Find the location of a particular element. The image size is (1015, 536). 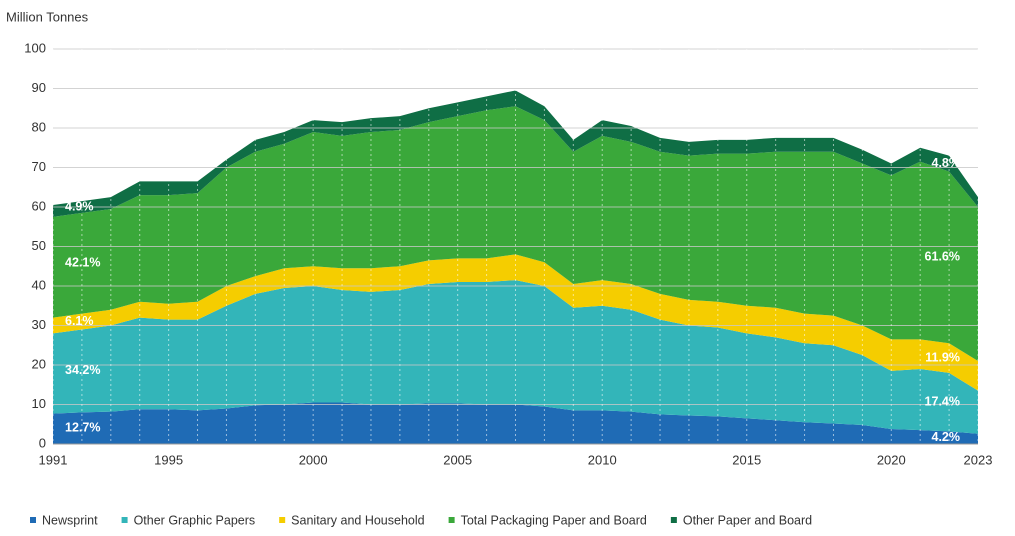

y-tick-label: 40 is located at coordinates (39, 284).